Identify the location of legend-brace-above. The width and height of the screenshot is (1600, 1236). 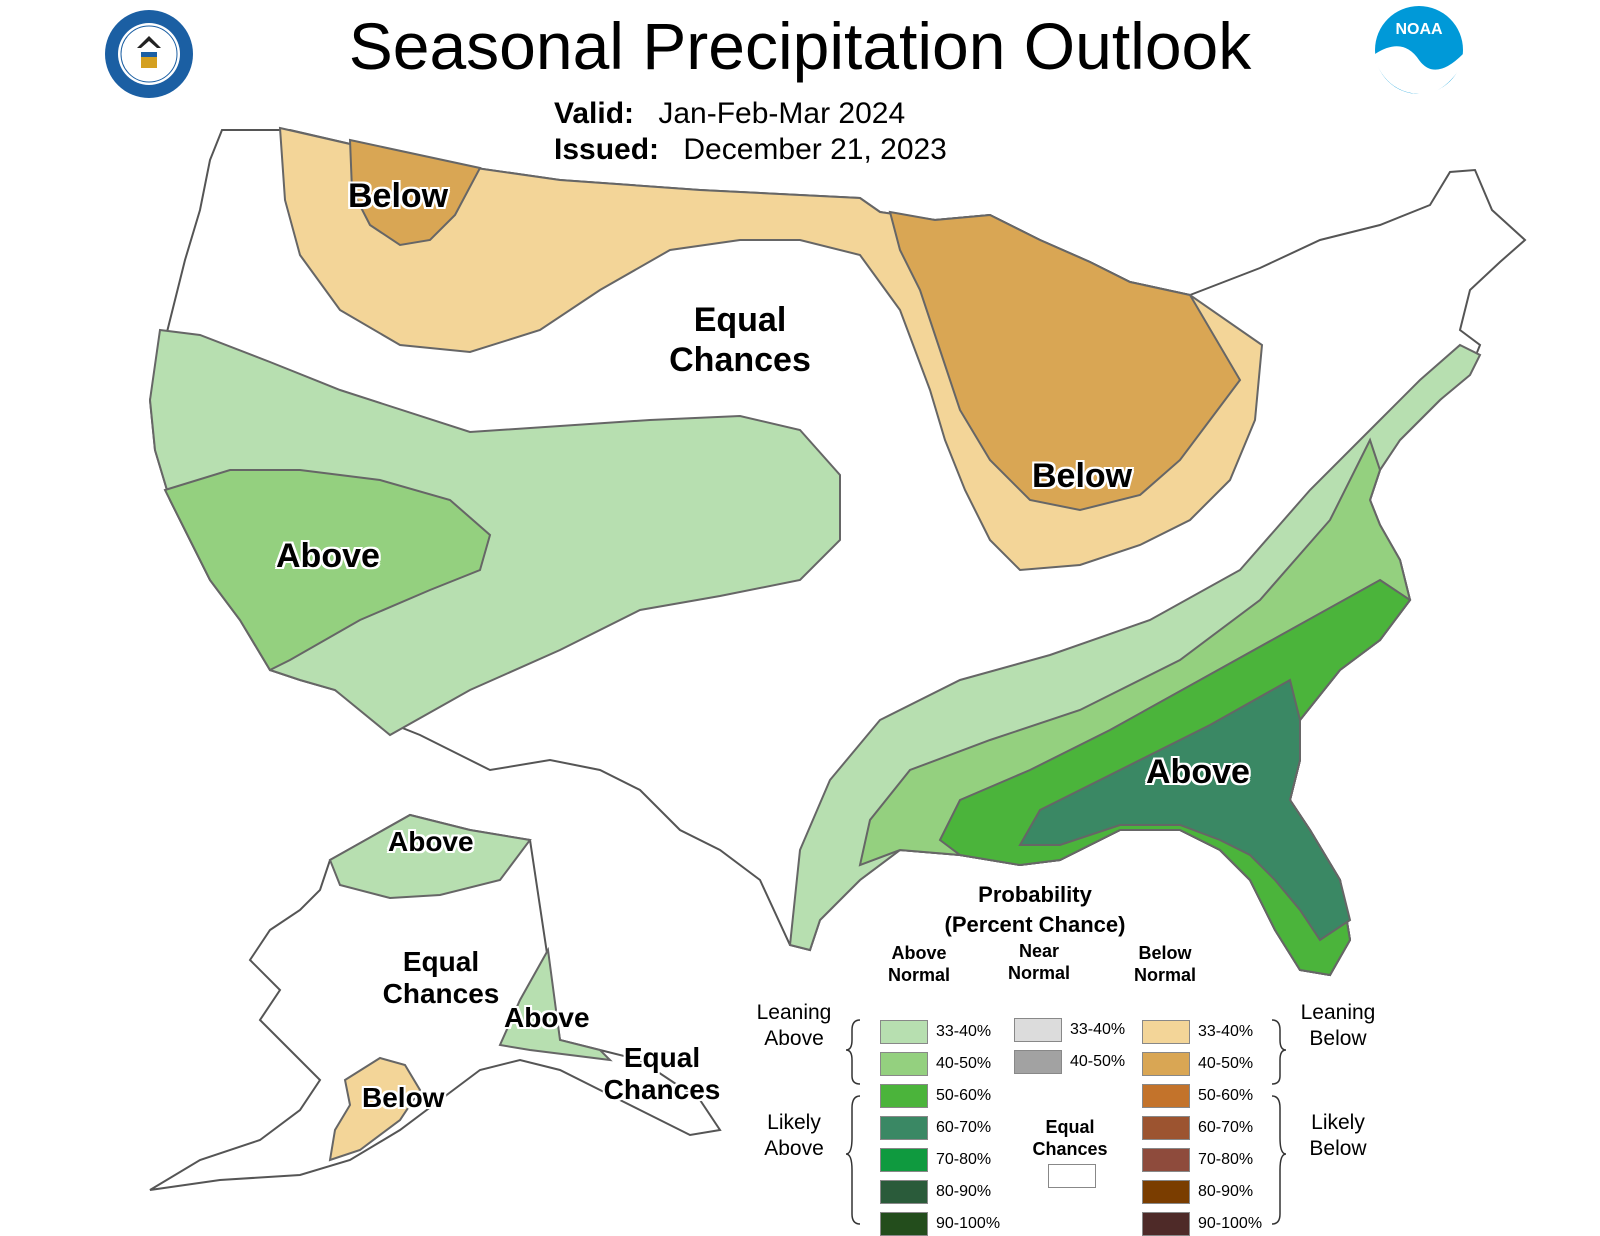
(853, 1122).